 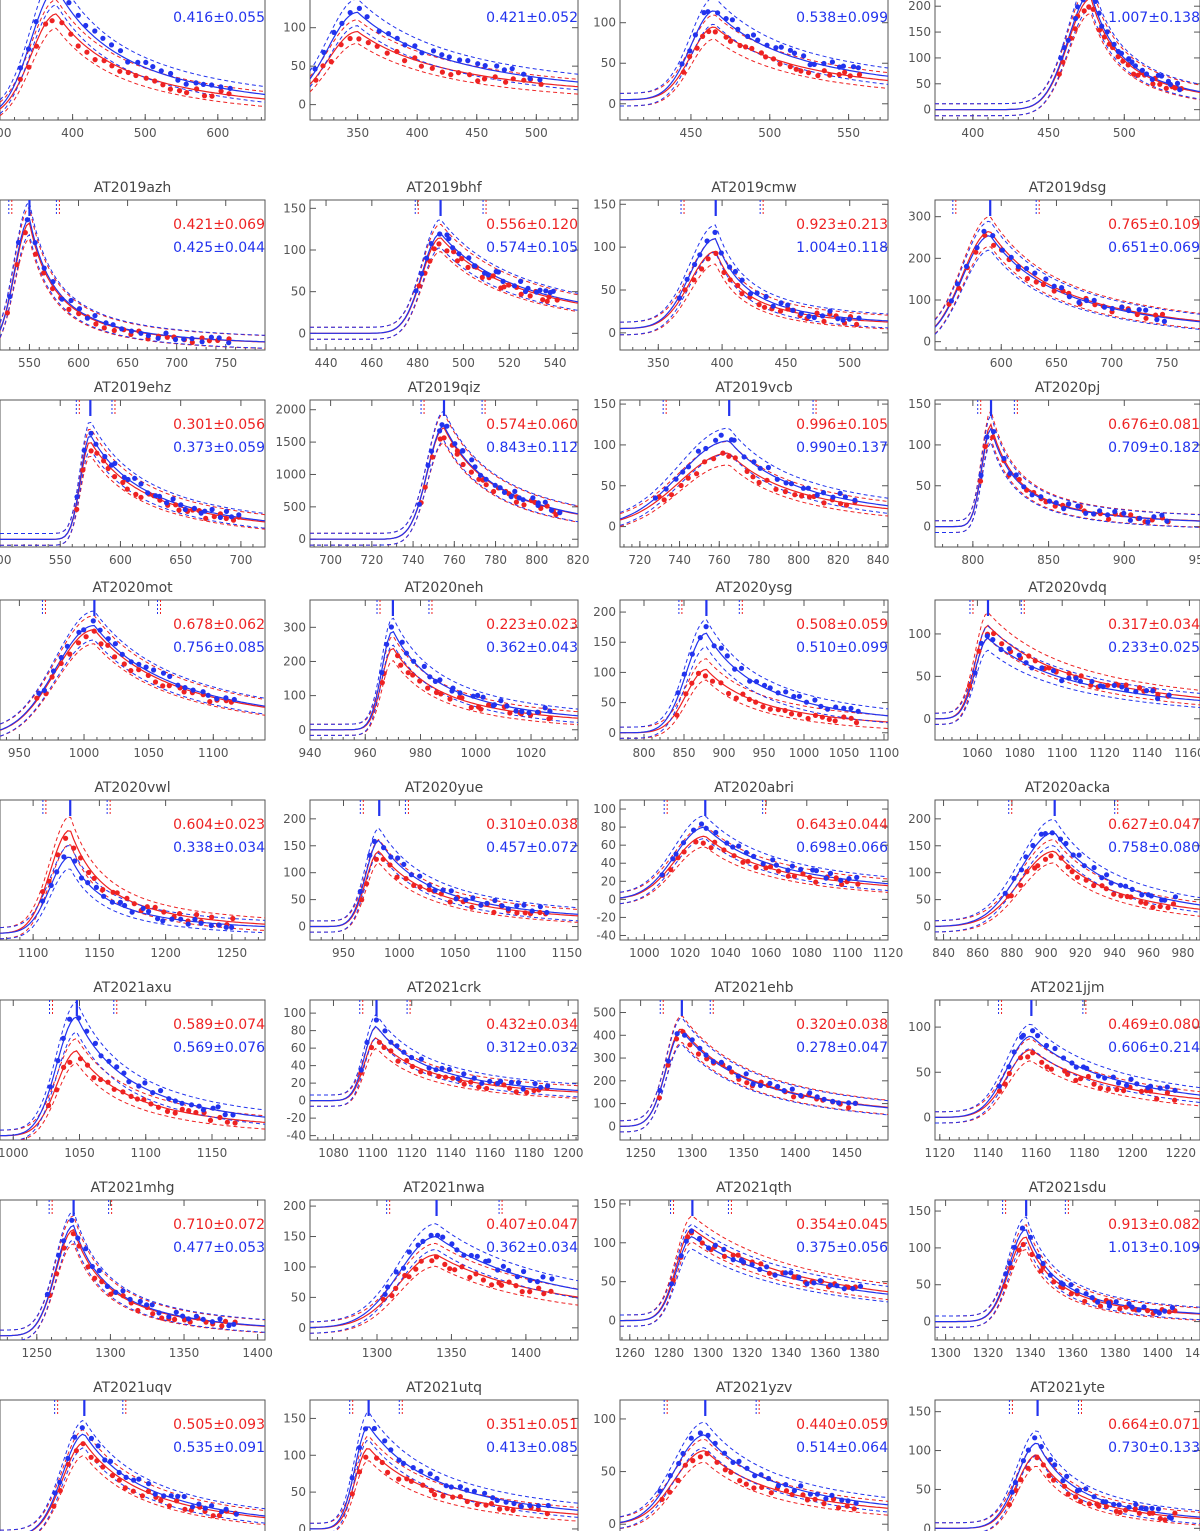 What do you see at coordinates (1154, 848) in the screenshot?
I see `blue-value-label: 0.758±0.080` at bounding box center [1154, 848].